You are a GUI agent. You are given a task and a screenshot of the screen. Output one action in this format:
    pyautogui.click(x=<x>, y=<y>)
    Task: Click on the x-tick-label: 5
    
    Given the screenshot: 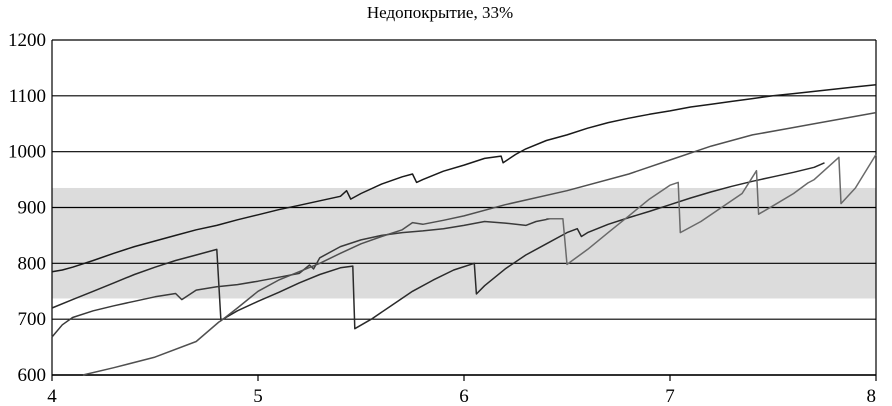 What is the action you would take?
    pyautogui.click(x=258, y=396)
    